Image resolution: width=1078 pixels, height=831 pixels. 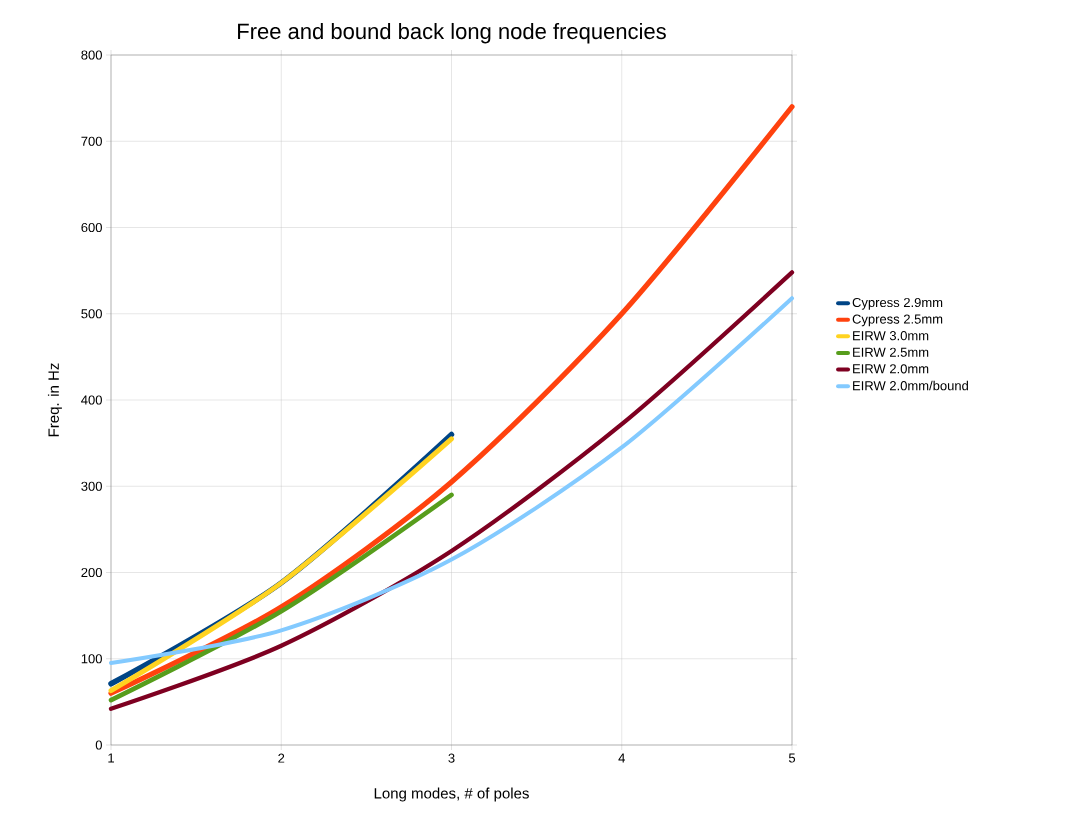 I want to click on y-tick-label: 600, so click(x=91, y=227).